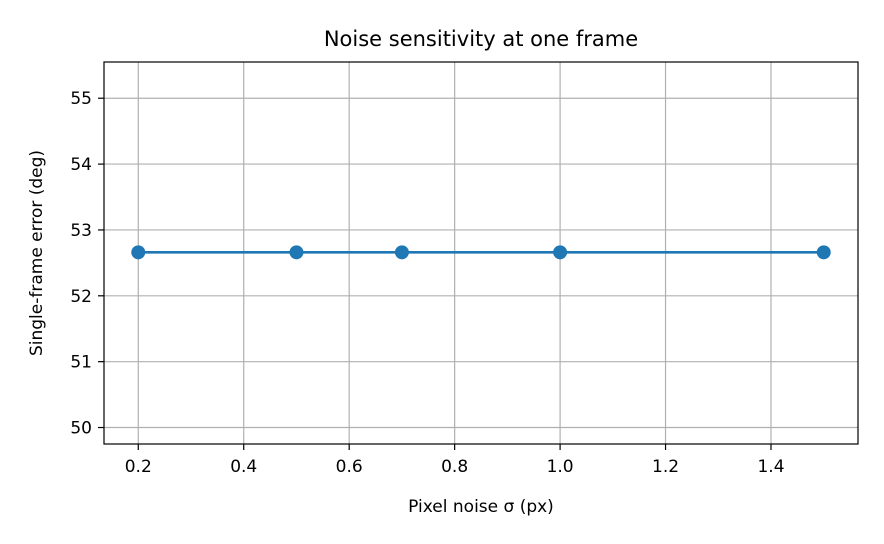 The width and height of the screenshot is (884, 544). What do you see at coordinates (81, 297) in the screenshot?
I see `y-tick-label: 52` at bounding box center [81, 297].